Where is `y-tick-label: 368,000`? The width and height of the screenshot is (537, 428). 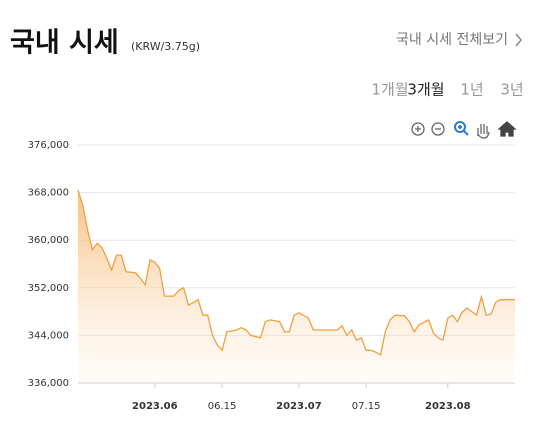
y-tick-label: 368,000 is located at coordinates (48, 193).